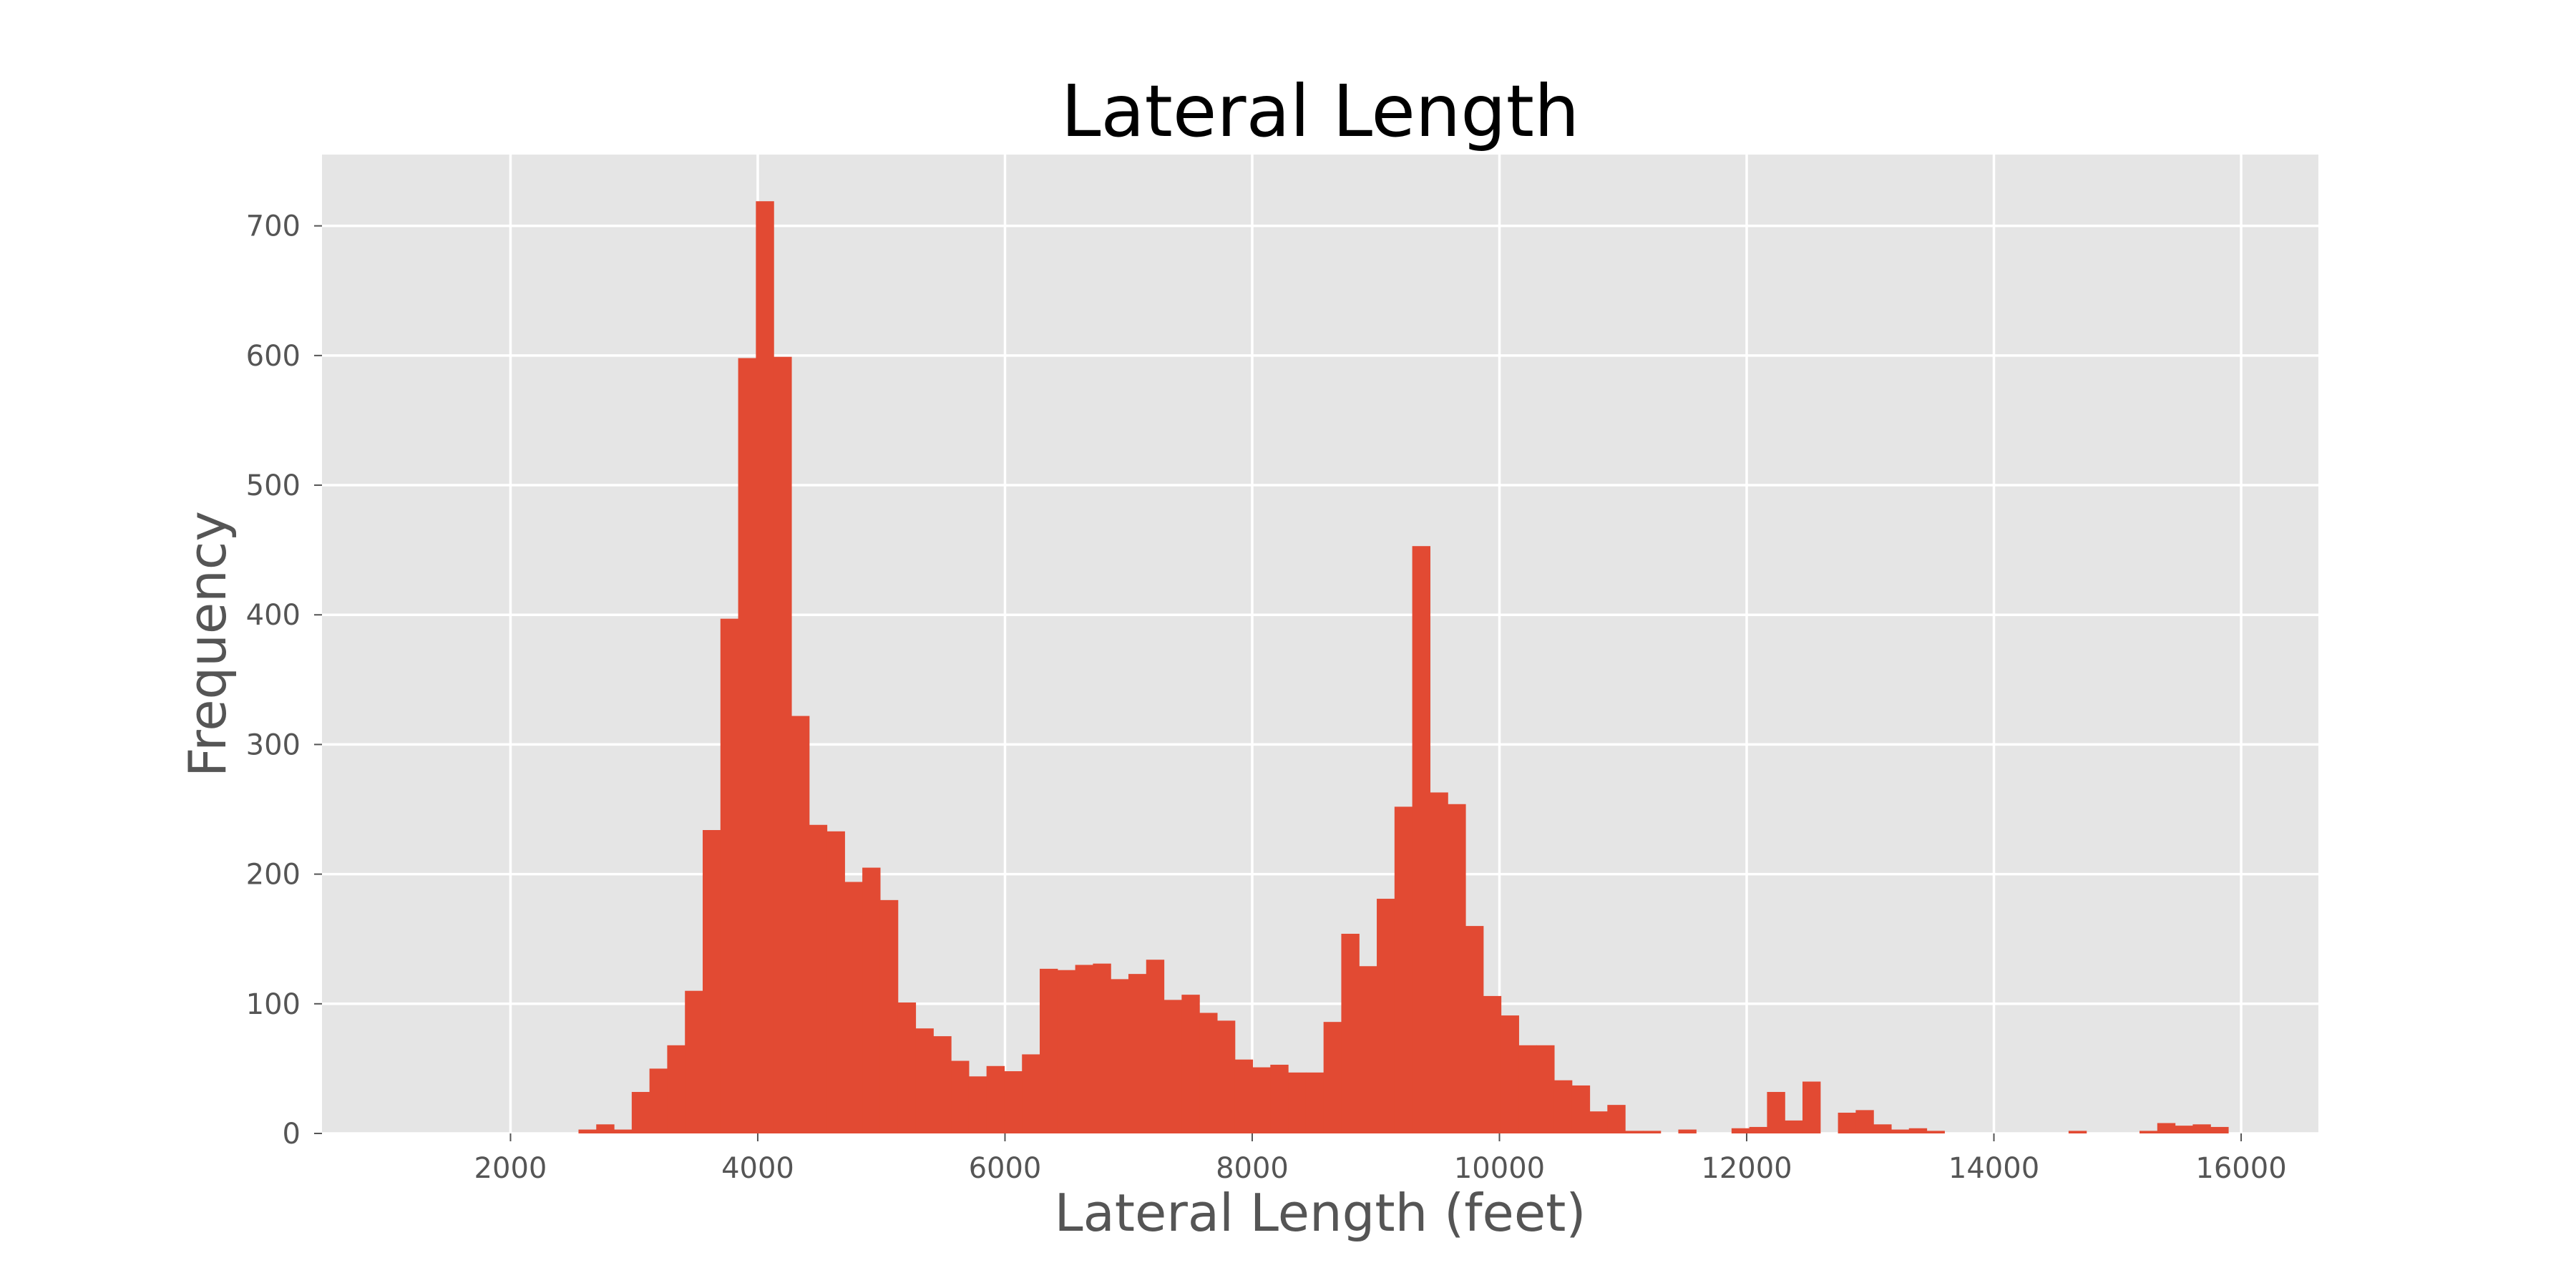 The width and height of the screenshot is (2576, 1288). What do you see at coordinates (510, 1168) in the screenshot?
I see `x-tick-label: 2000` at bounding box center [510, 1168].